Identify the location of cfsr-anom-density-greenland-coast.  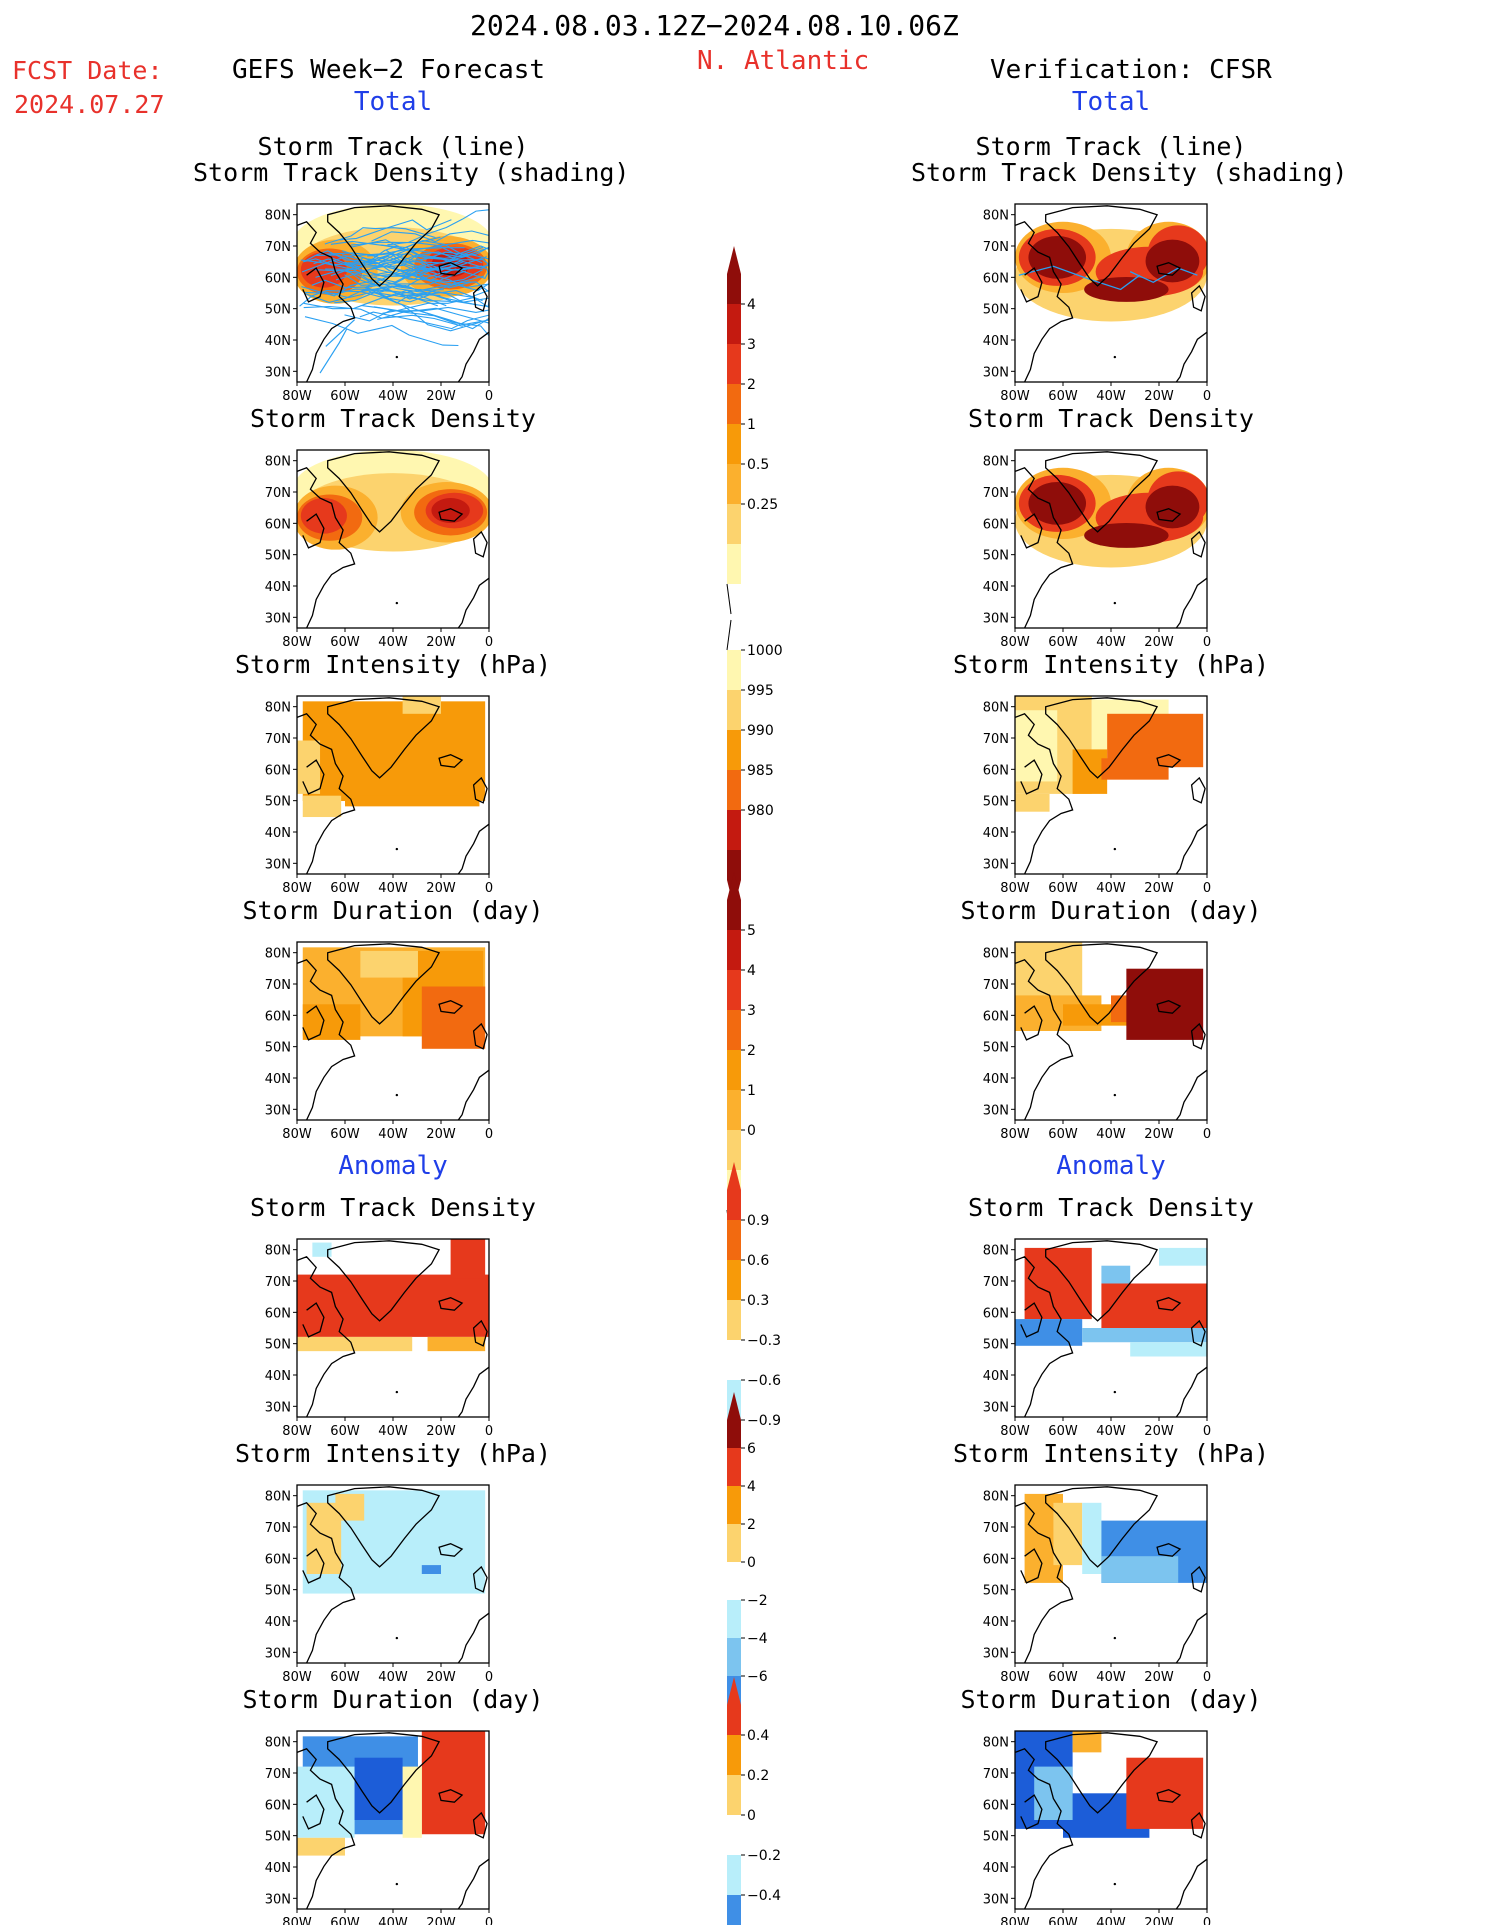
(1102, 1281).